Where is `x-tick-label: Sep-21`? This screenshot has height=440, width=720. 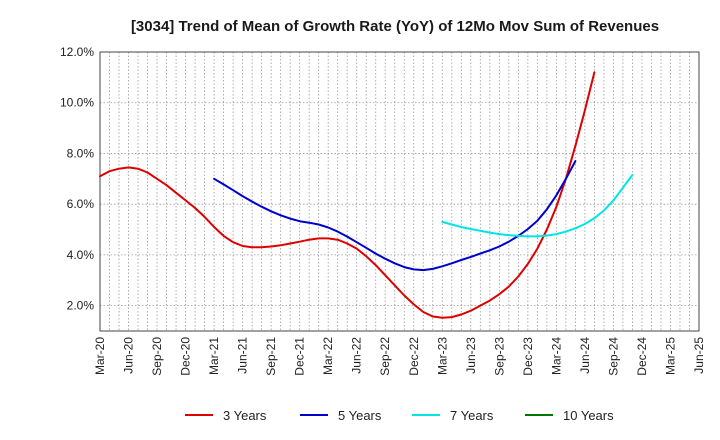
x-tick-label: Sep-21 is located at coordinates (271, 356).